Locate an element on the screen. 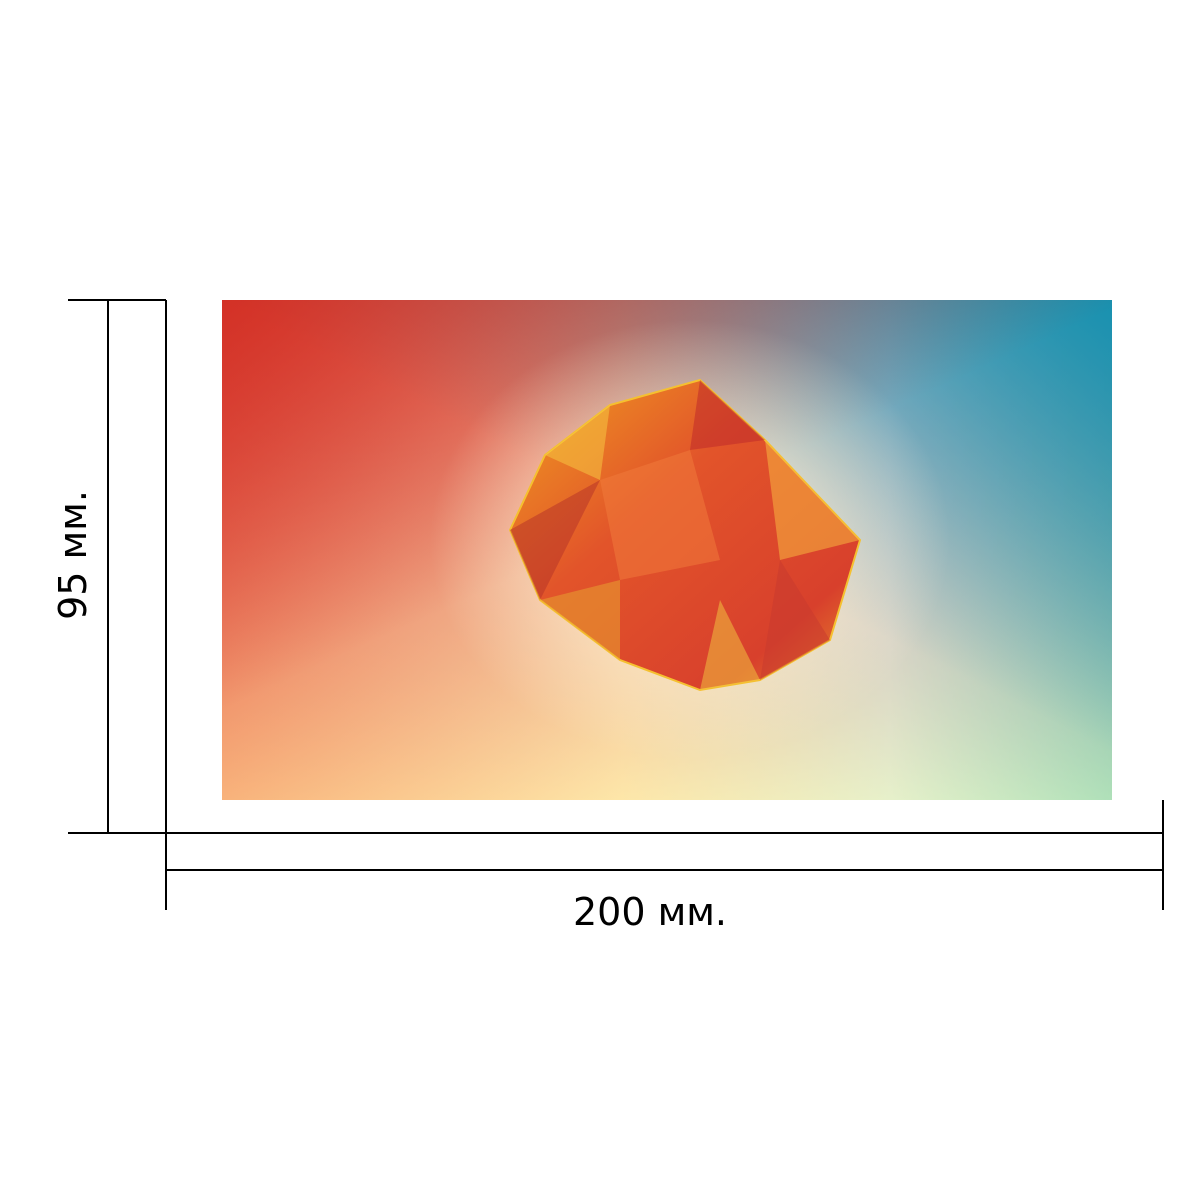 Image resolution: width=1200 pixels, height=1200 pixels. height-label: 95 мм. is located at coordinates (73, 555).